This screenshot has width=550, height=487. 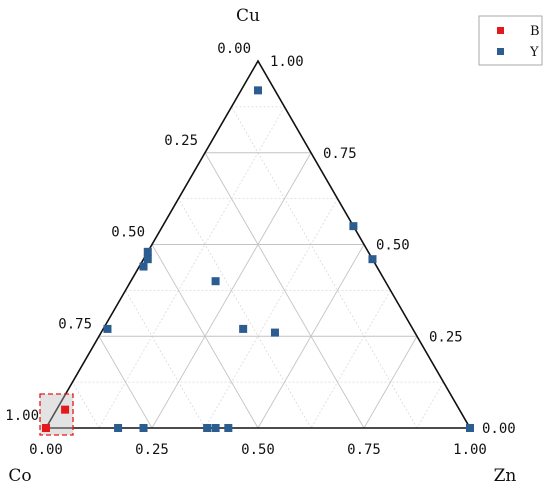 What do you see at coordinates (364, 450) in the screenshot?
I see `tick-label-bottom: 0.75` at bounding box center [364, 450].